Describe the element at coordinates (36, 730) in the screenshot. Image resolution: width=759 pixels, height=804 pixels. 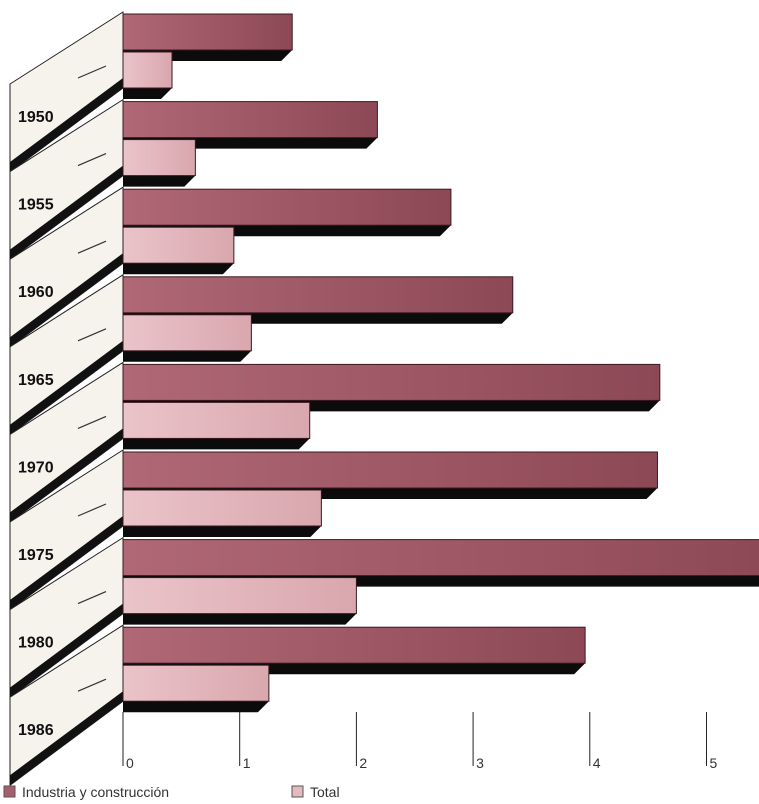
I see `year-label: 1986` at that location.